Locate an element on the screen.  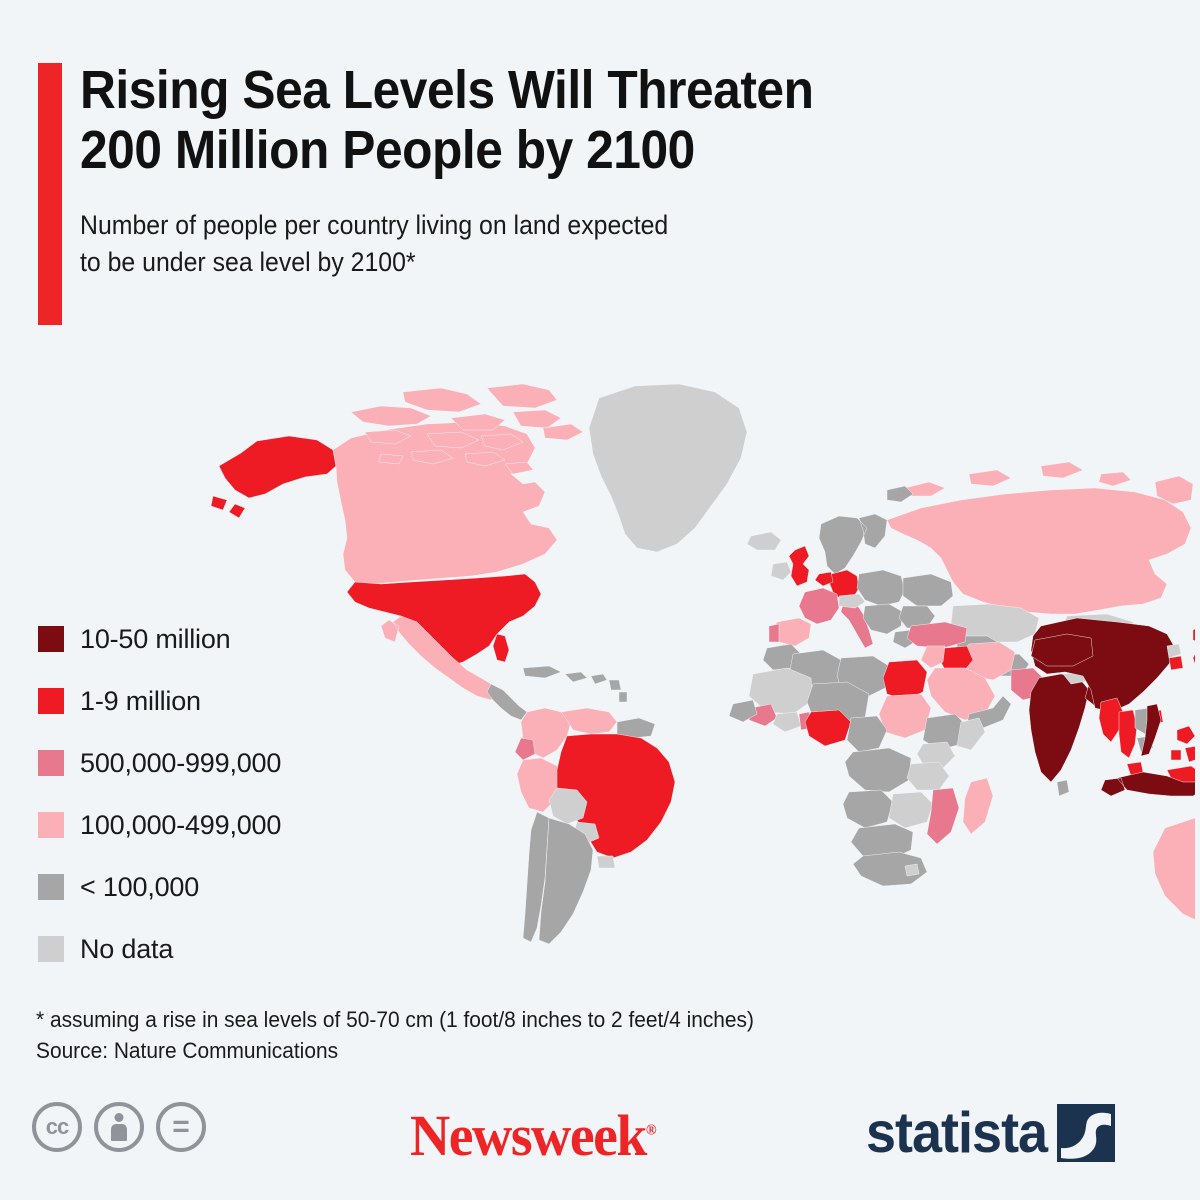
legend-label-0: 10-50 million is located at coordinates (155, 638).